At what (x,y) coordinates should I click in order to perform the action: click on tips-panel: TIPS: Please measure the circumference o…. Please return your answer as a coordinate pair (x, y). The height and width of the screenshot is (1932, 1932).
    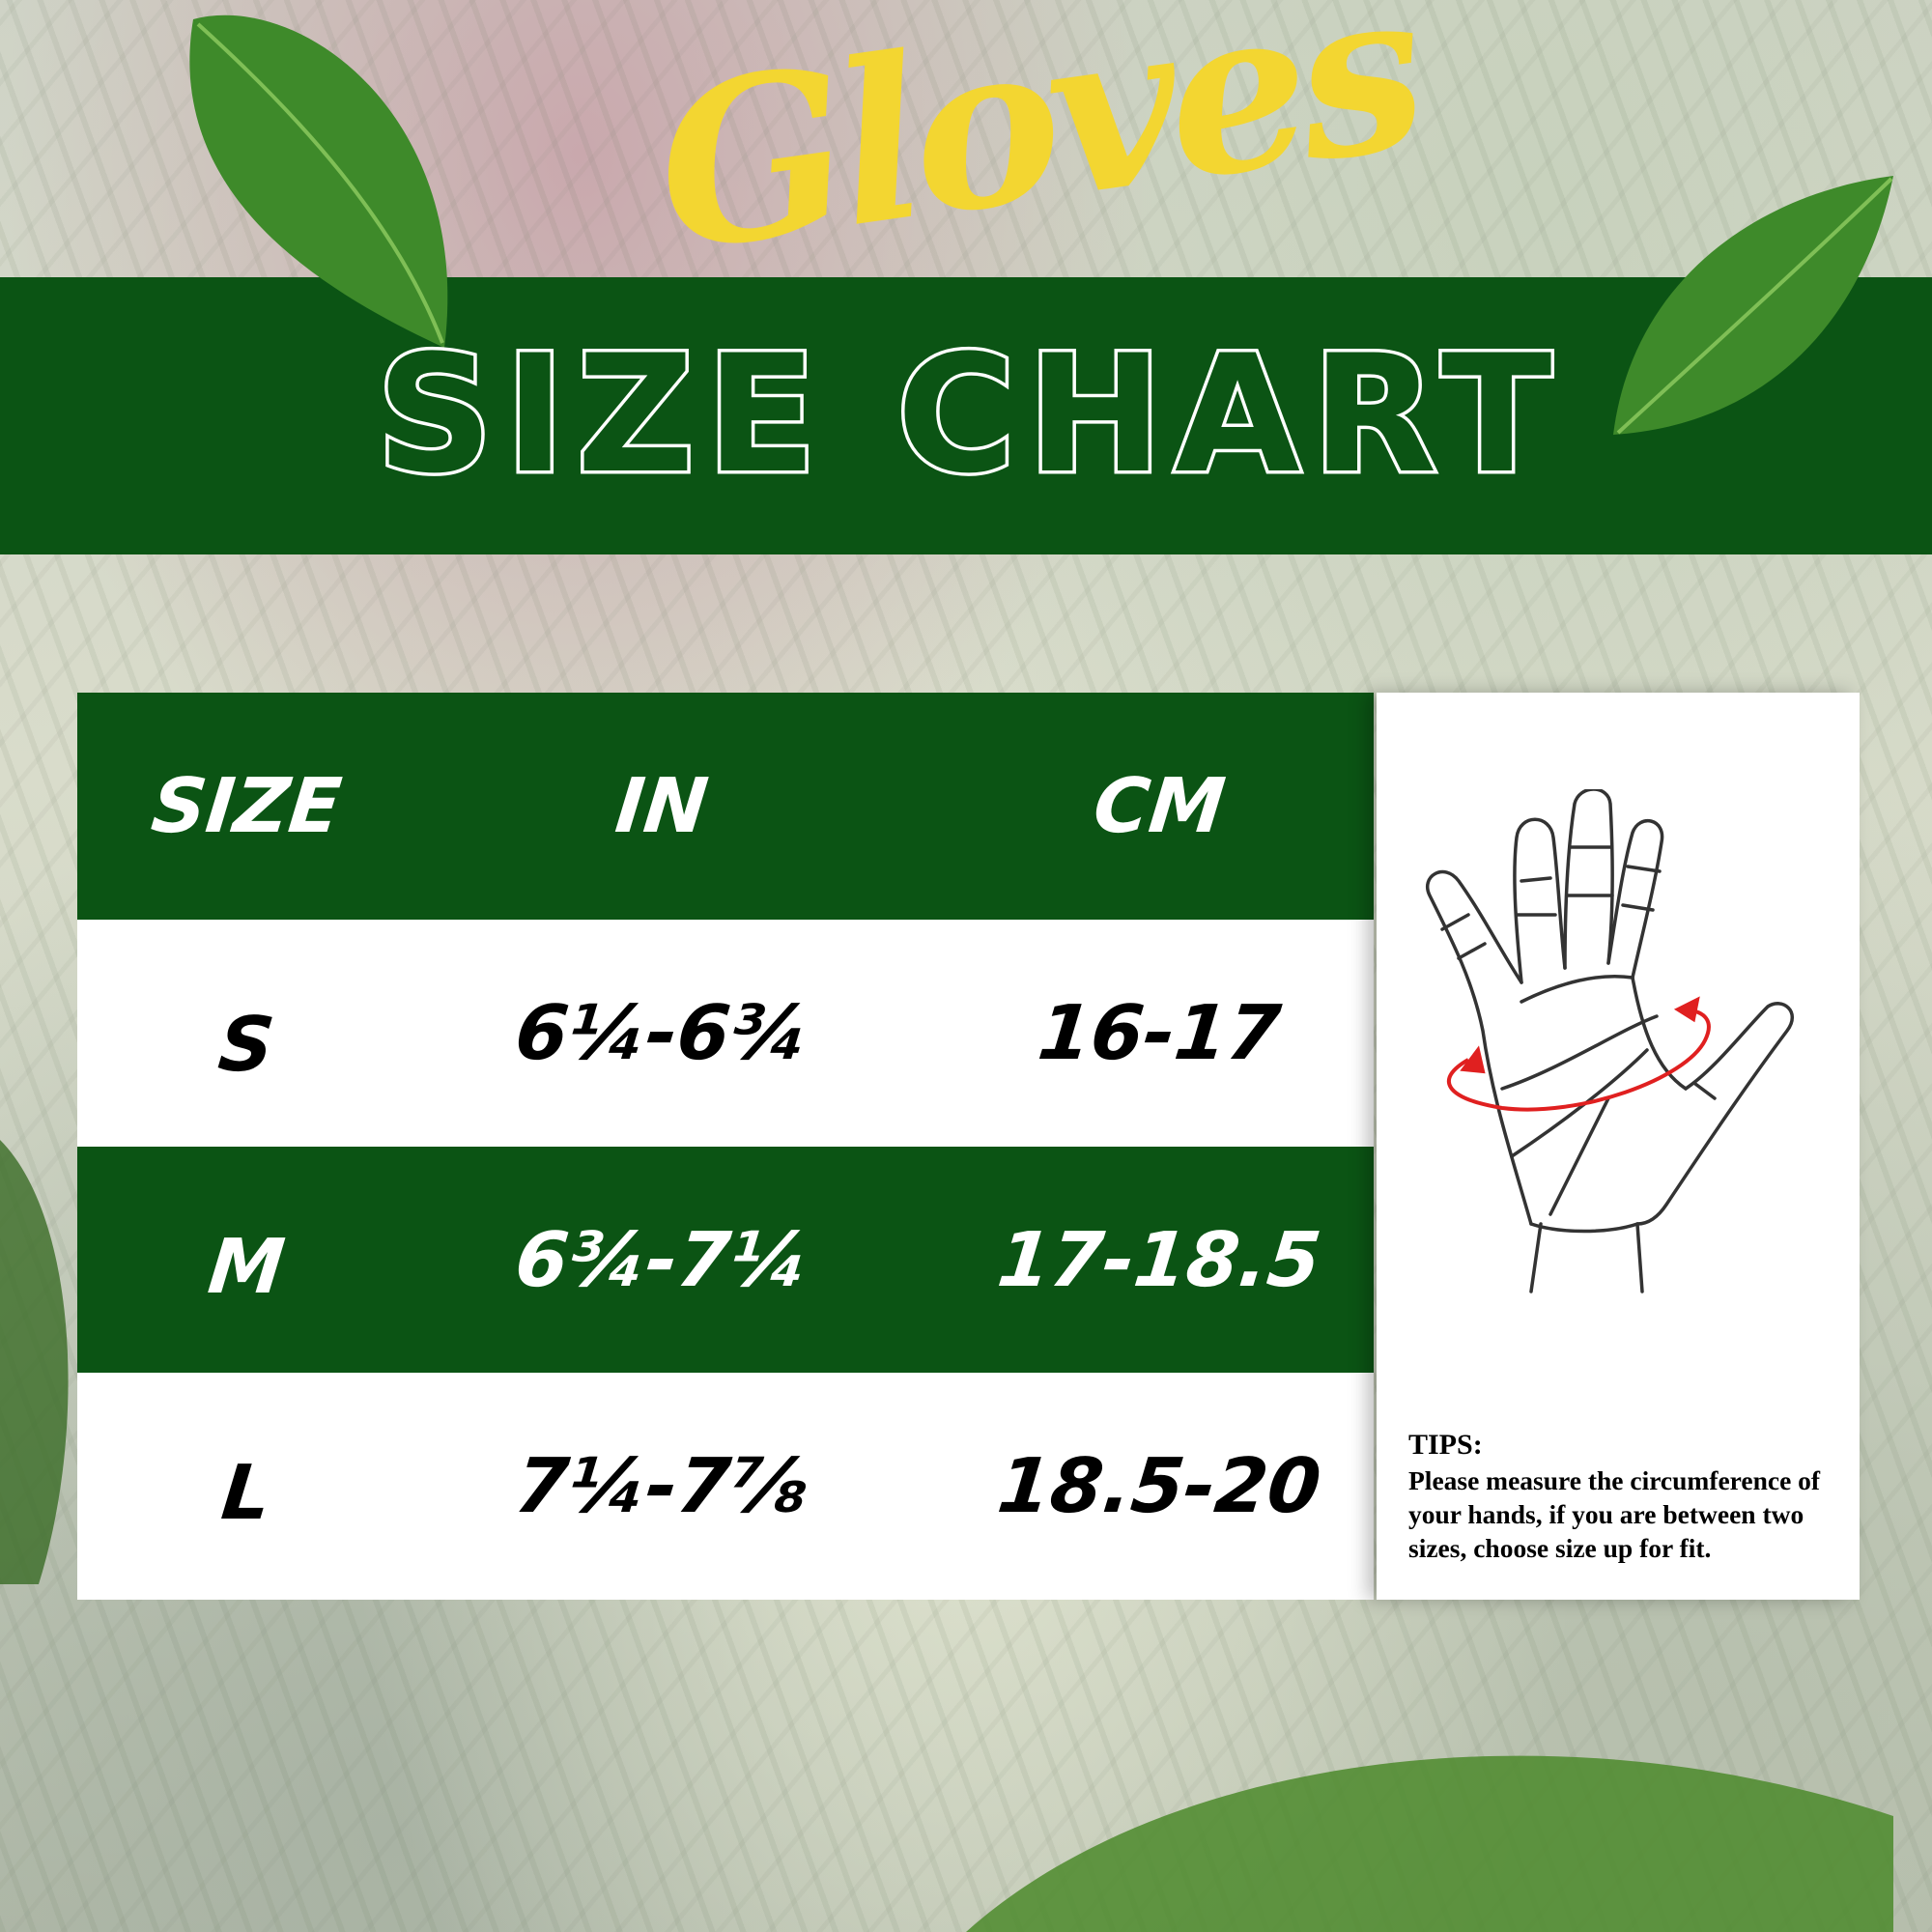
    Looking at the image, I should click on (1618, 1146).